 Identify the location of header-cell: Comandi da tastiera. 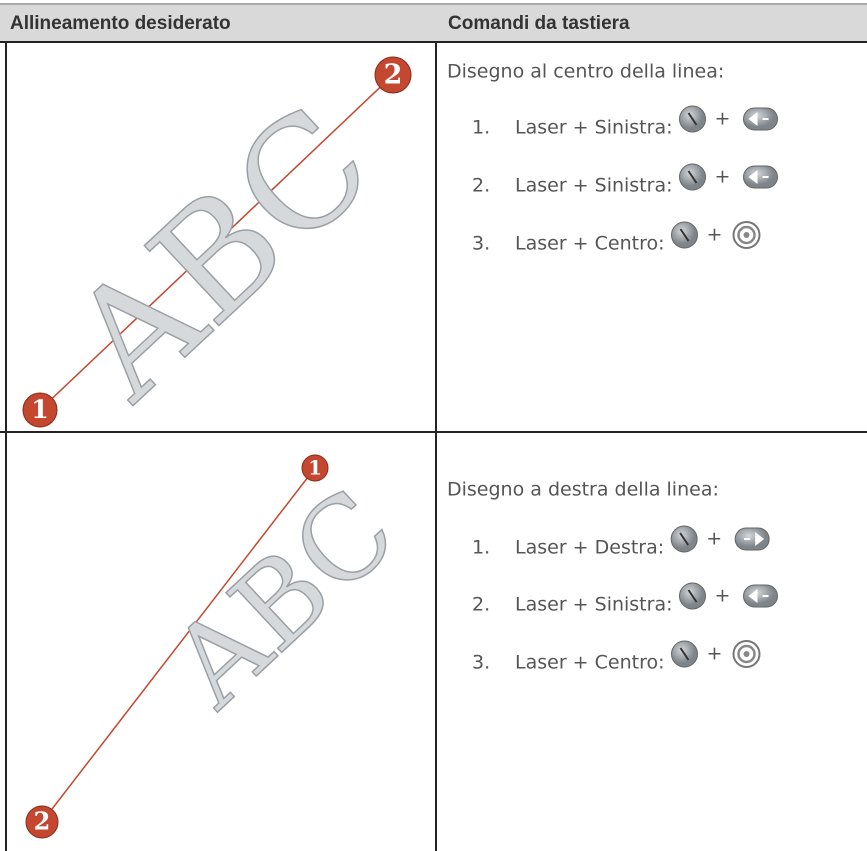
(539, 23).